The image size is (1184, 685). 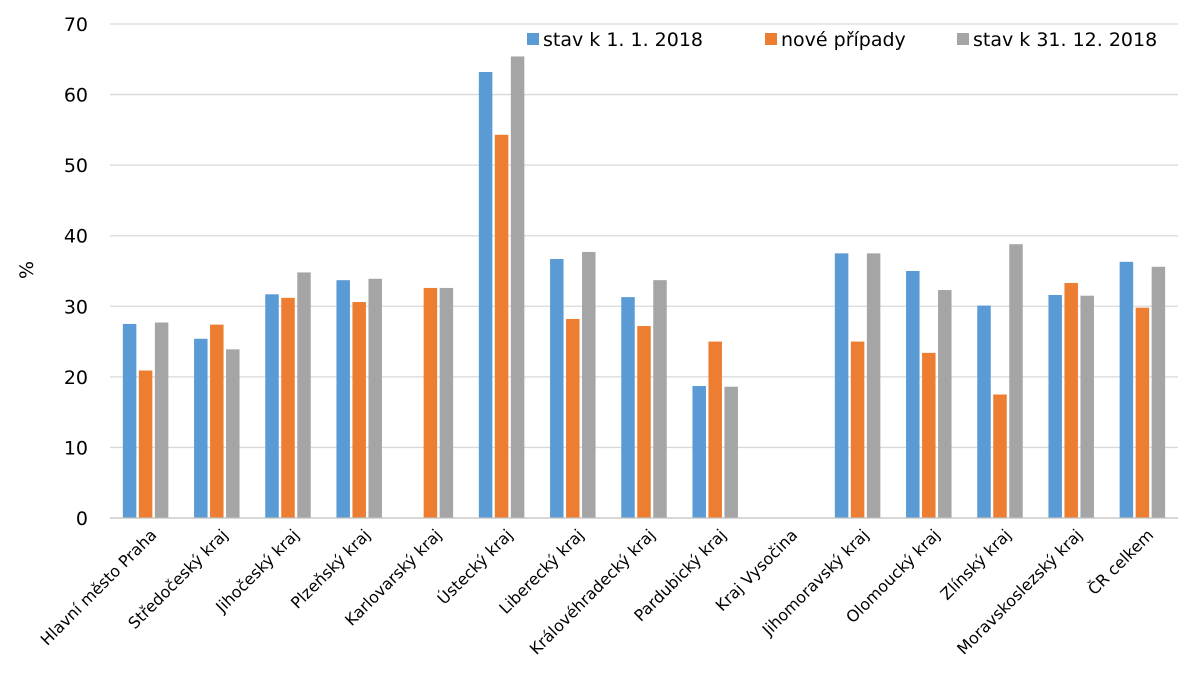 I want to click on y-tick-label: 20, so click(x=76, y=378).